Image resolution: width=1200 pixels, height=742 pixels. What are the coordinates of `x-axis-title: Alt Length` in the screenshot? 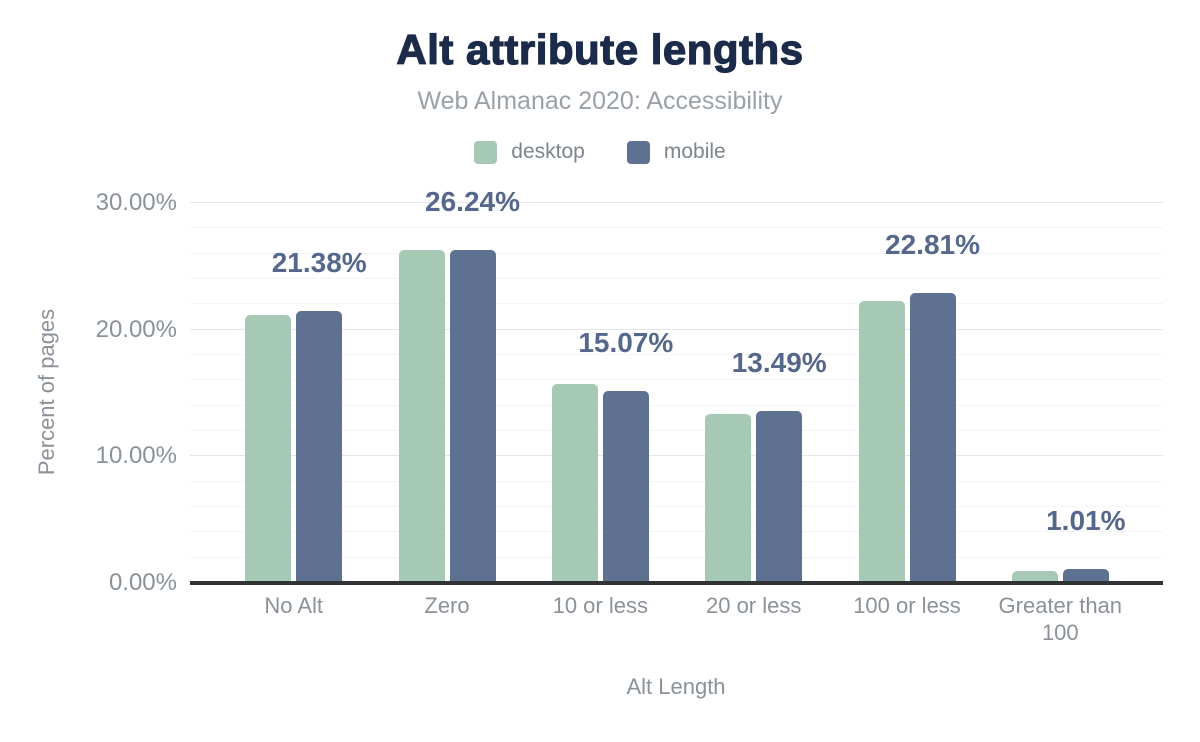 It's located at (676, 686).